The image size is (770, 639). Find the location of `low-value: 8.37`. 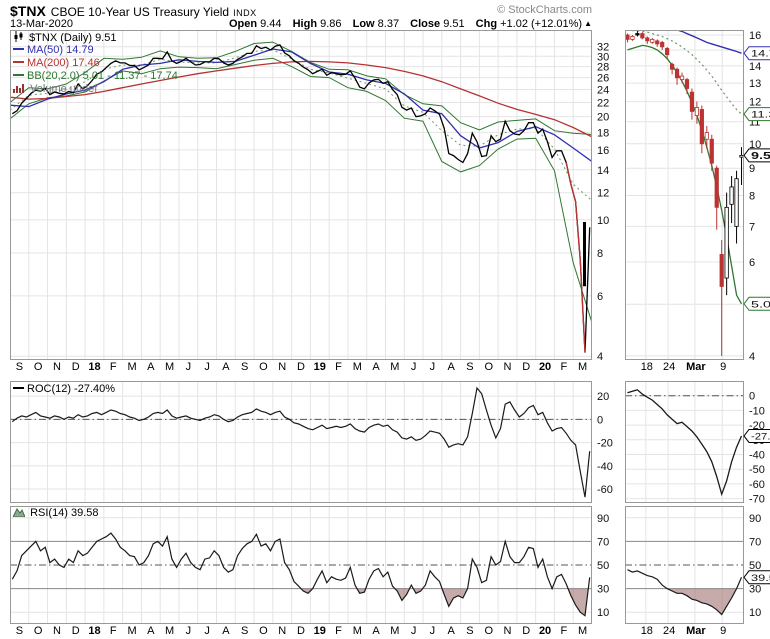

low-value: 8.37 is located at coordinates (388, 24).